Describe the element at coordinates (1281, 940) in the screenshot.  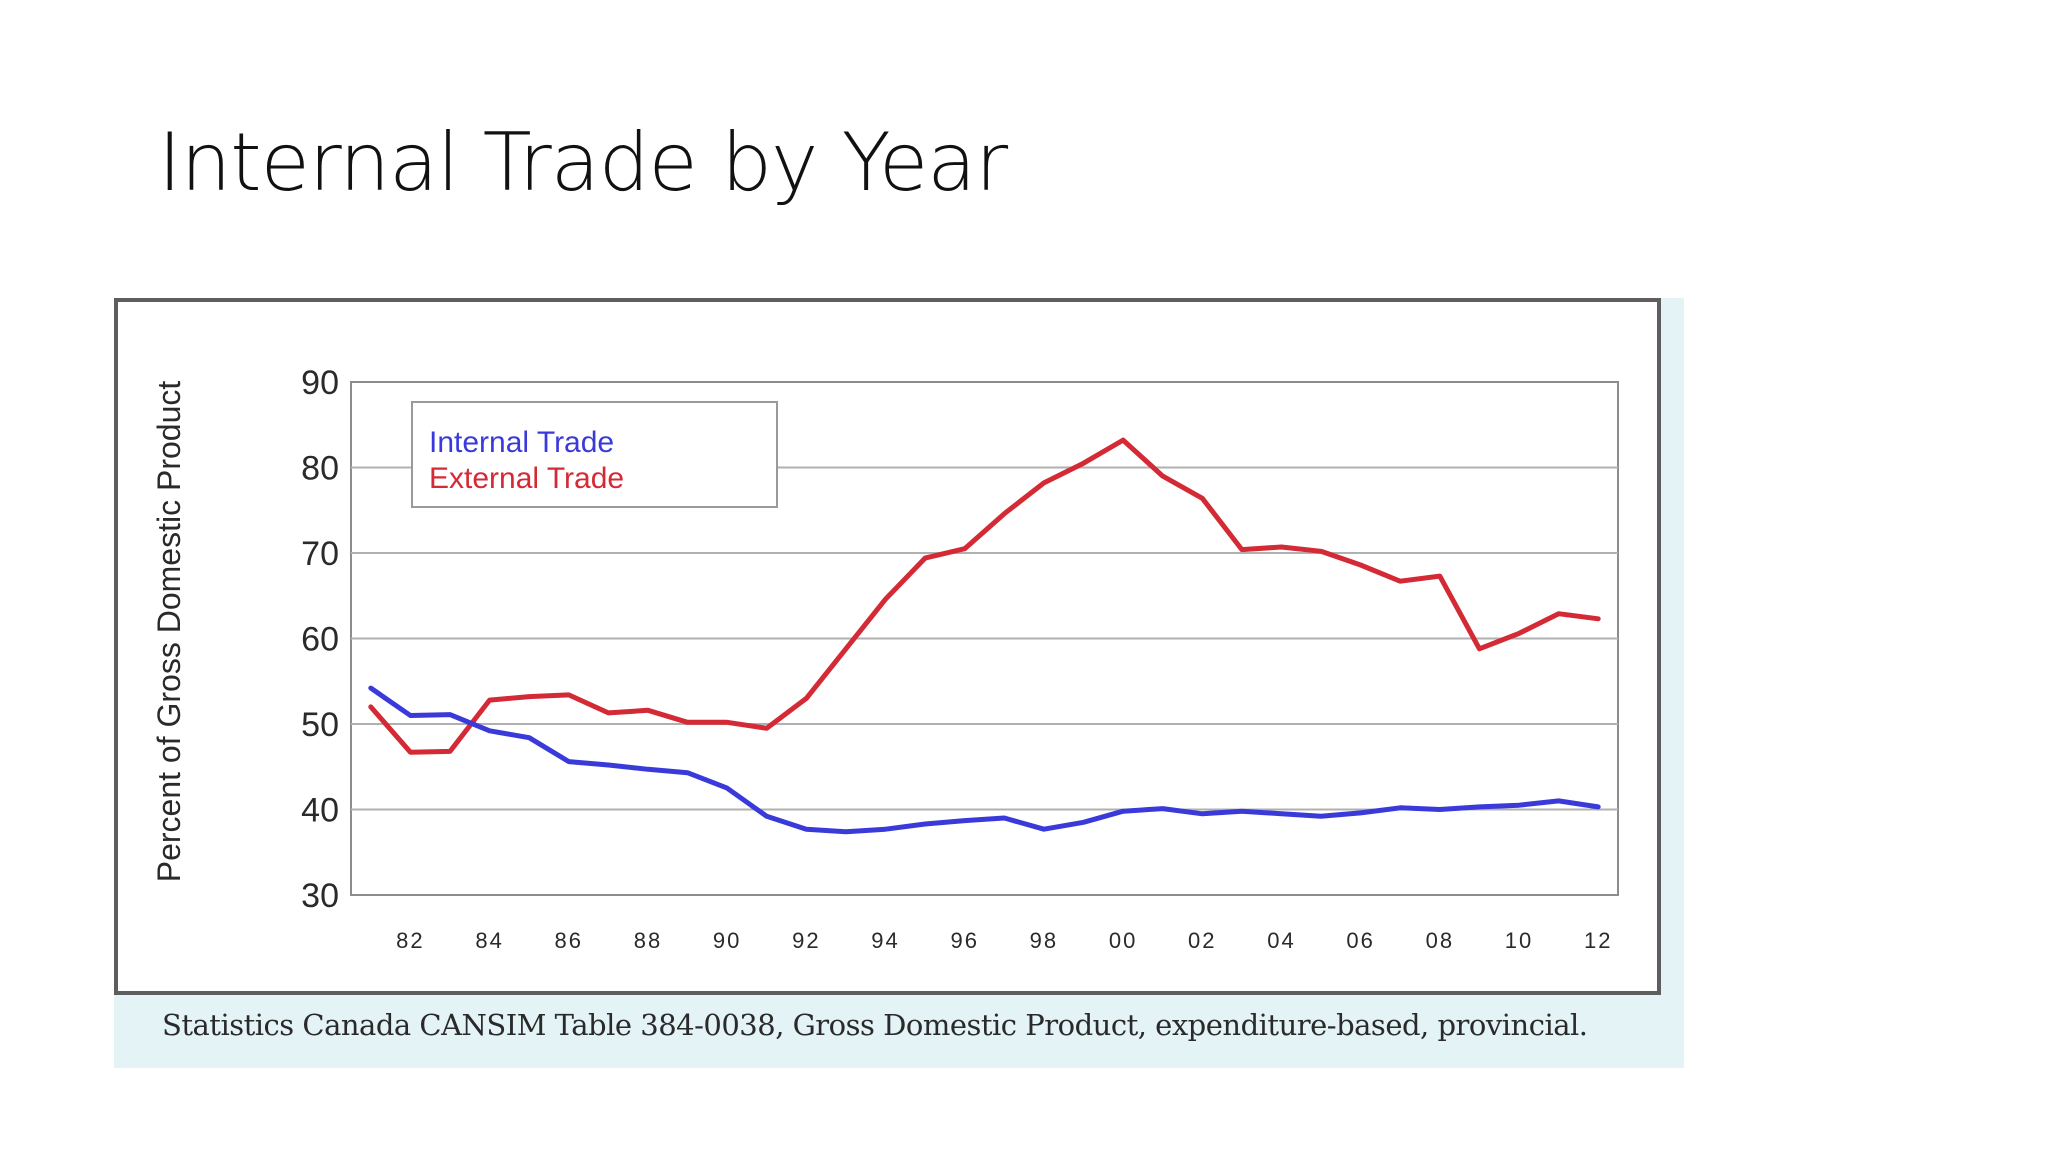
I see `x-tick-label: 04` at that location.